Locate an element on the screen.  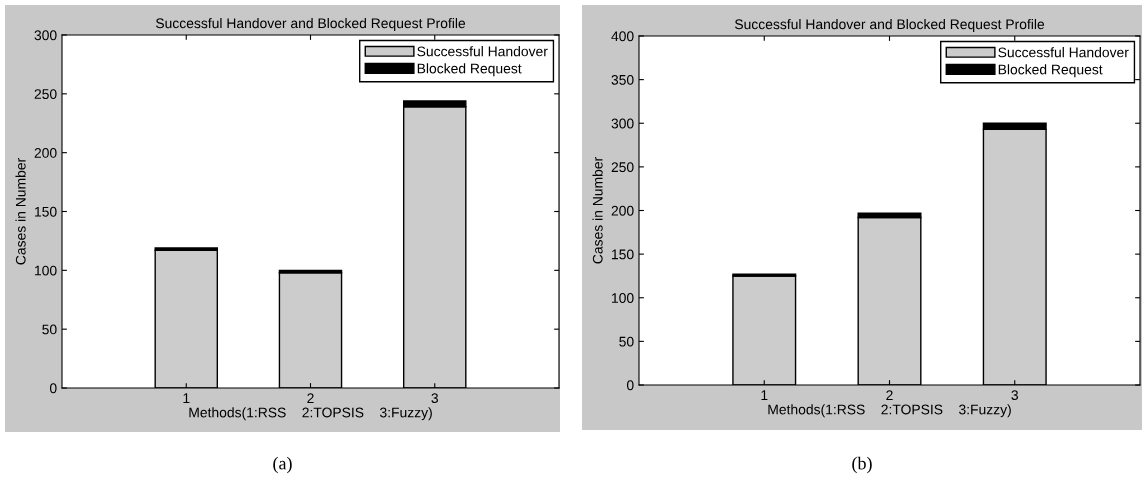
y-tick-label: 350 is located at coordinates (622, 79).